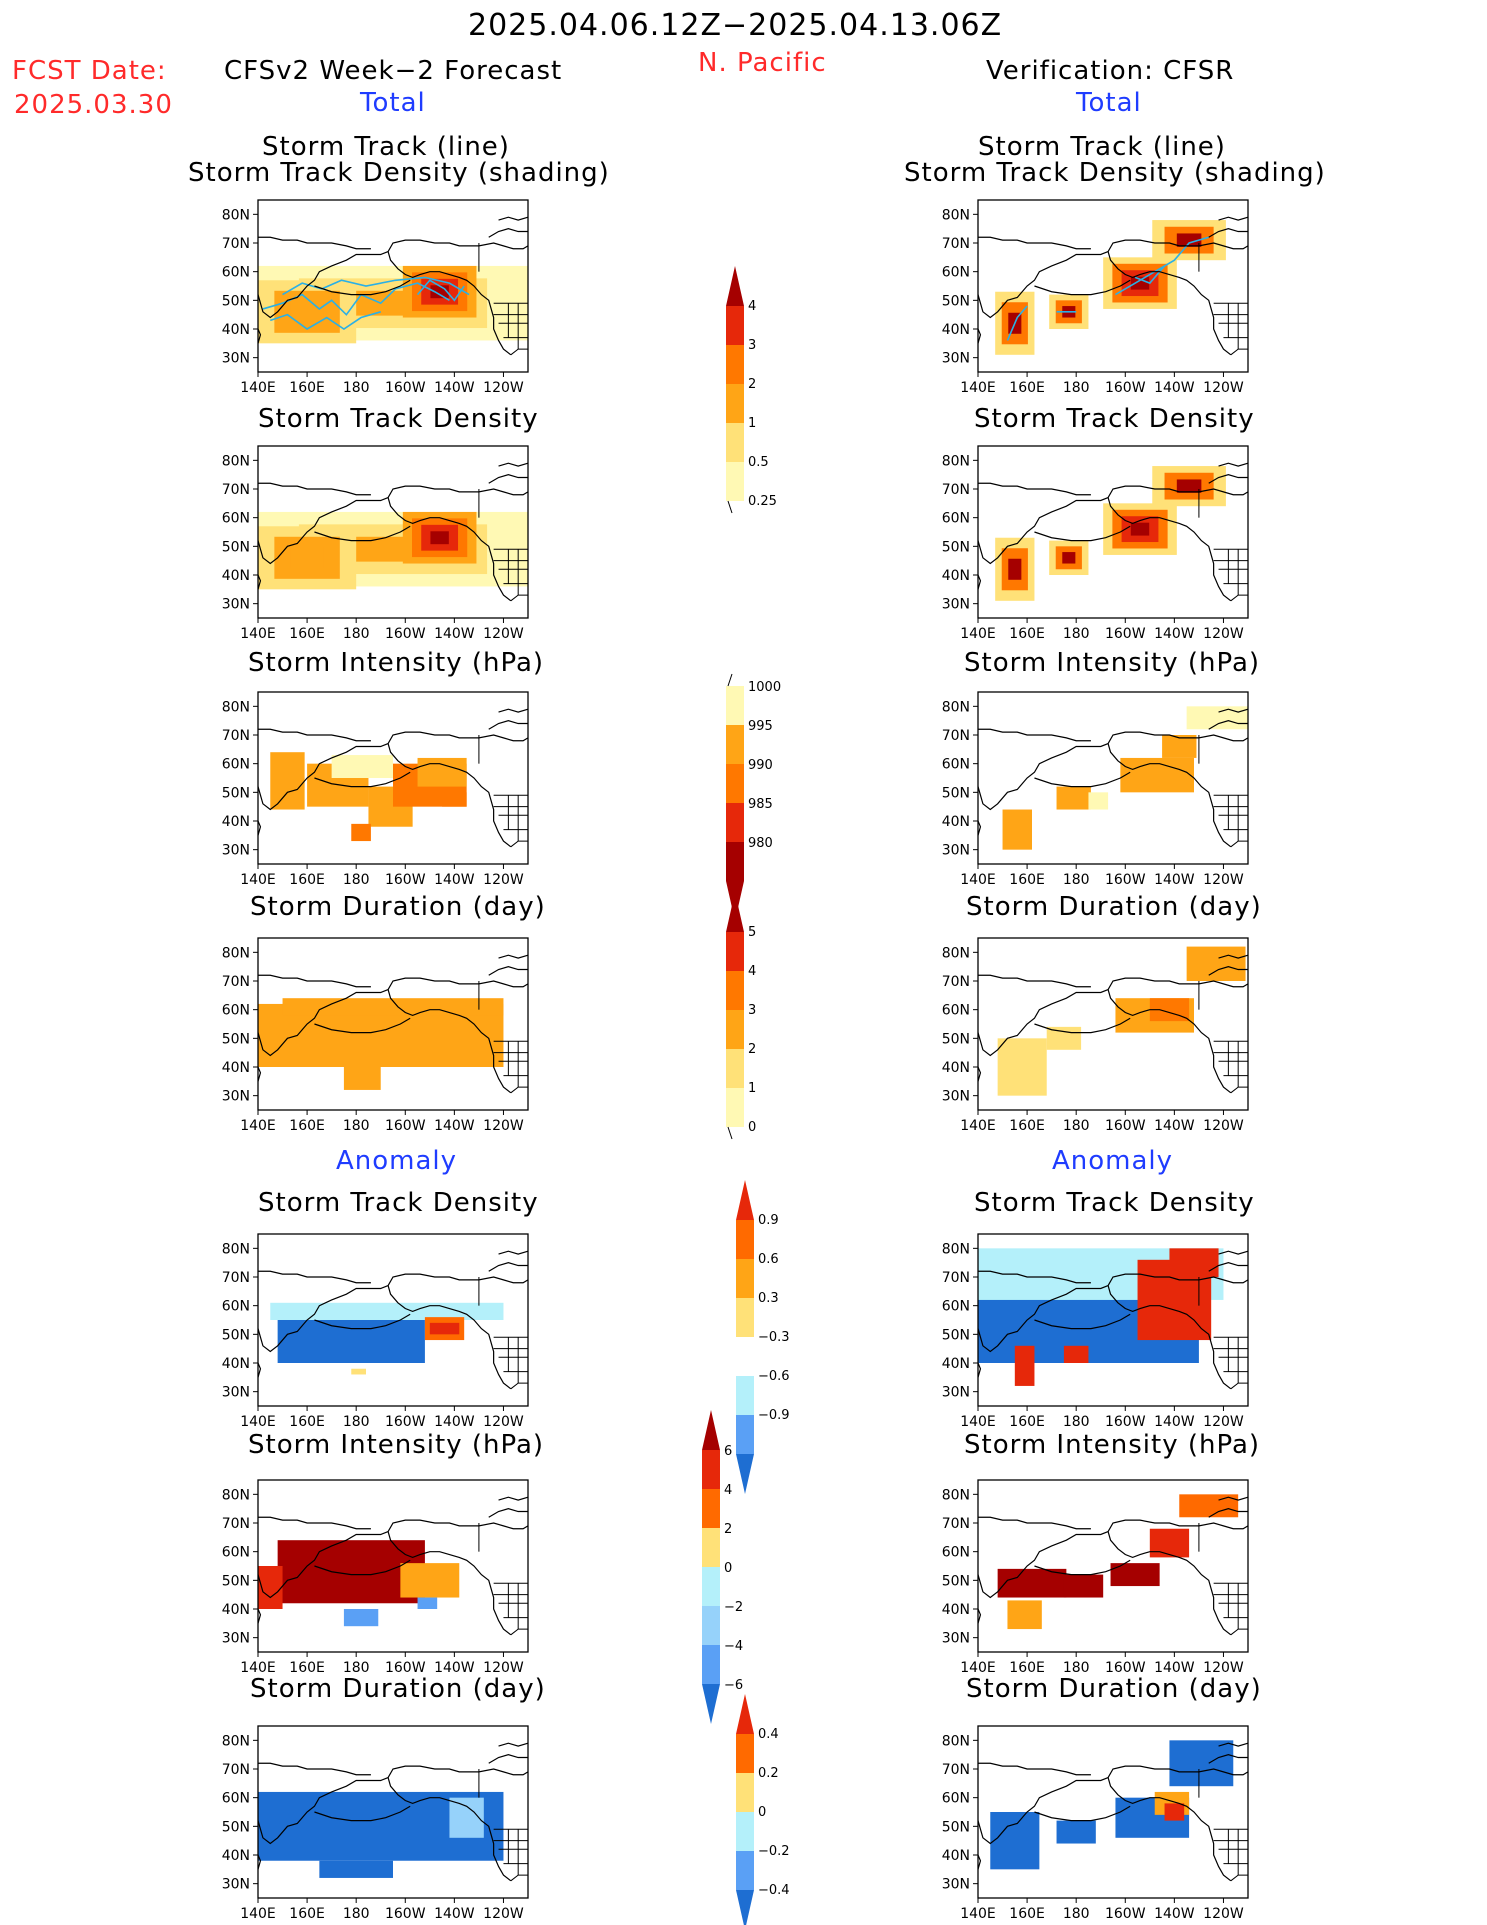 The width and height of the screenshot is (1487, 1925). Describe the element at coordinates (752, 423) in the screenshot. I see `colorbar-tick-label: 1` at that location.